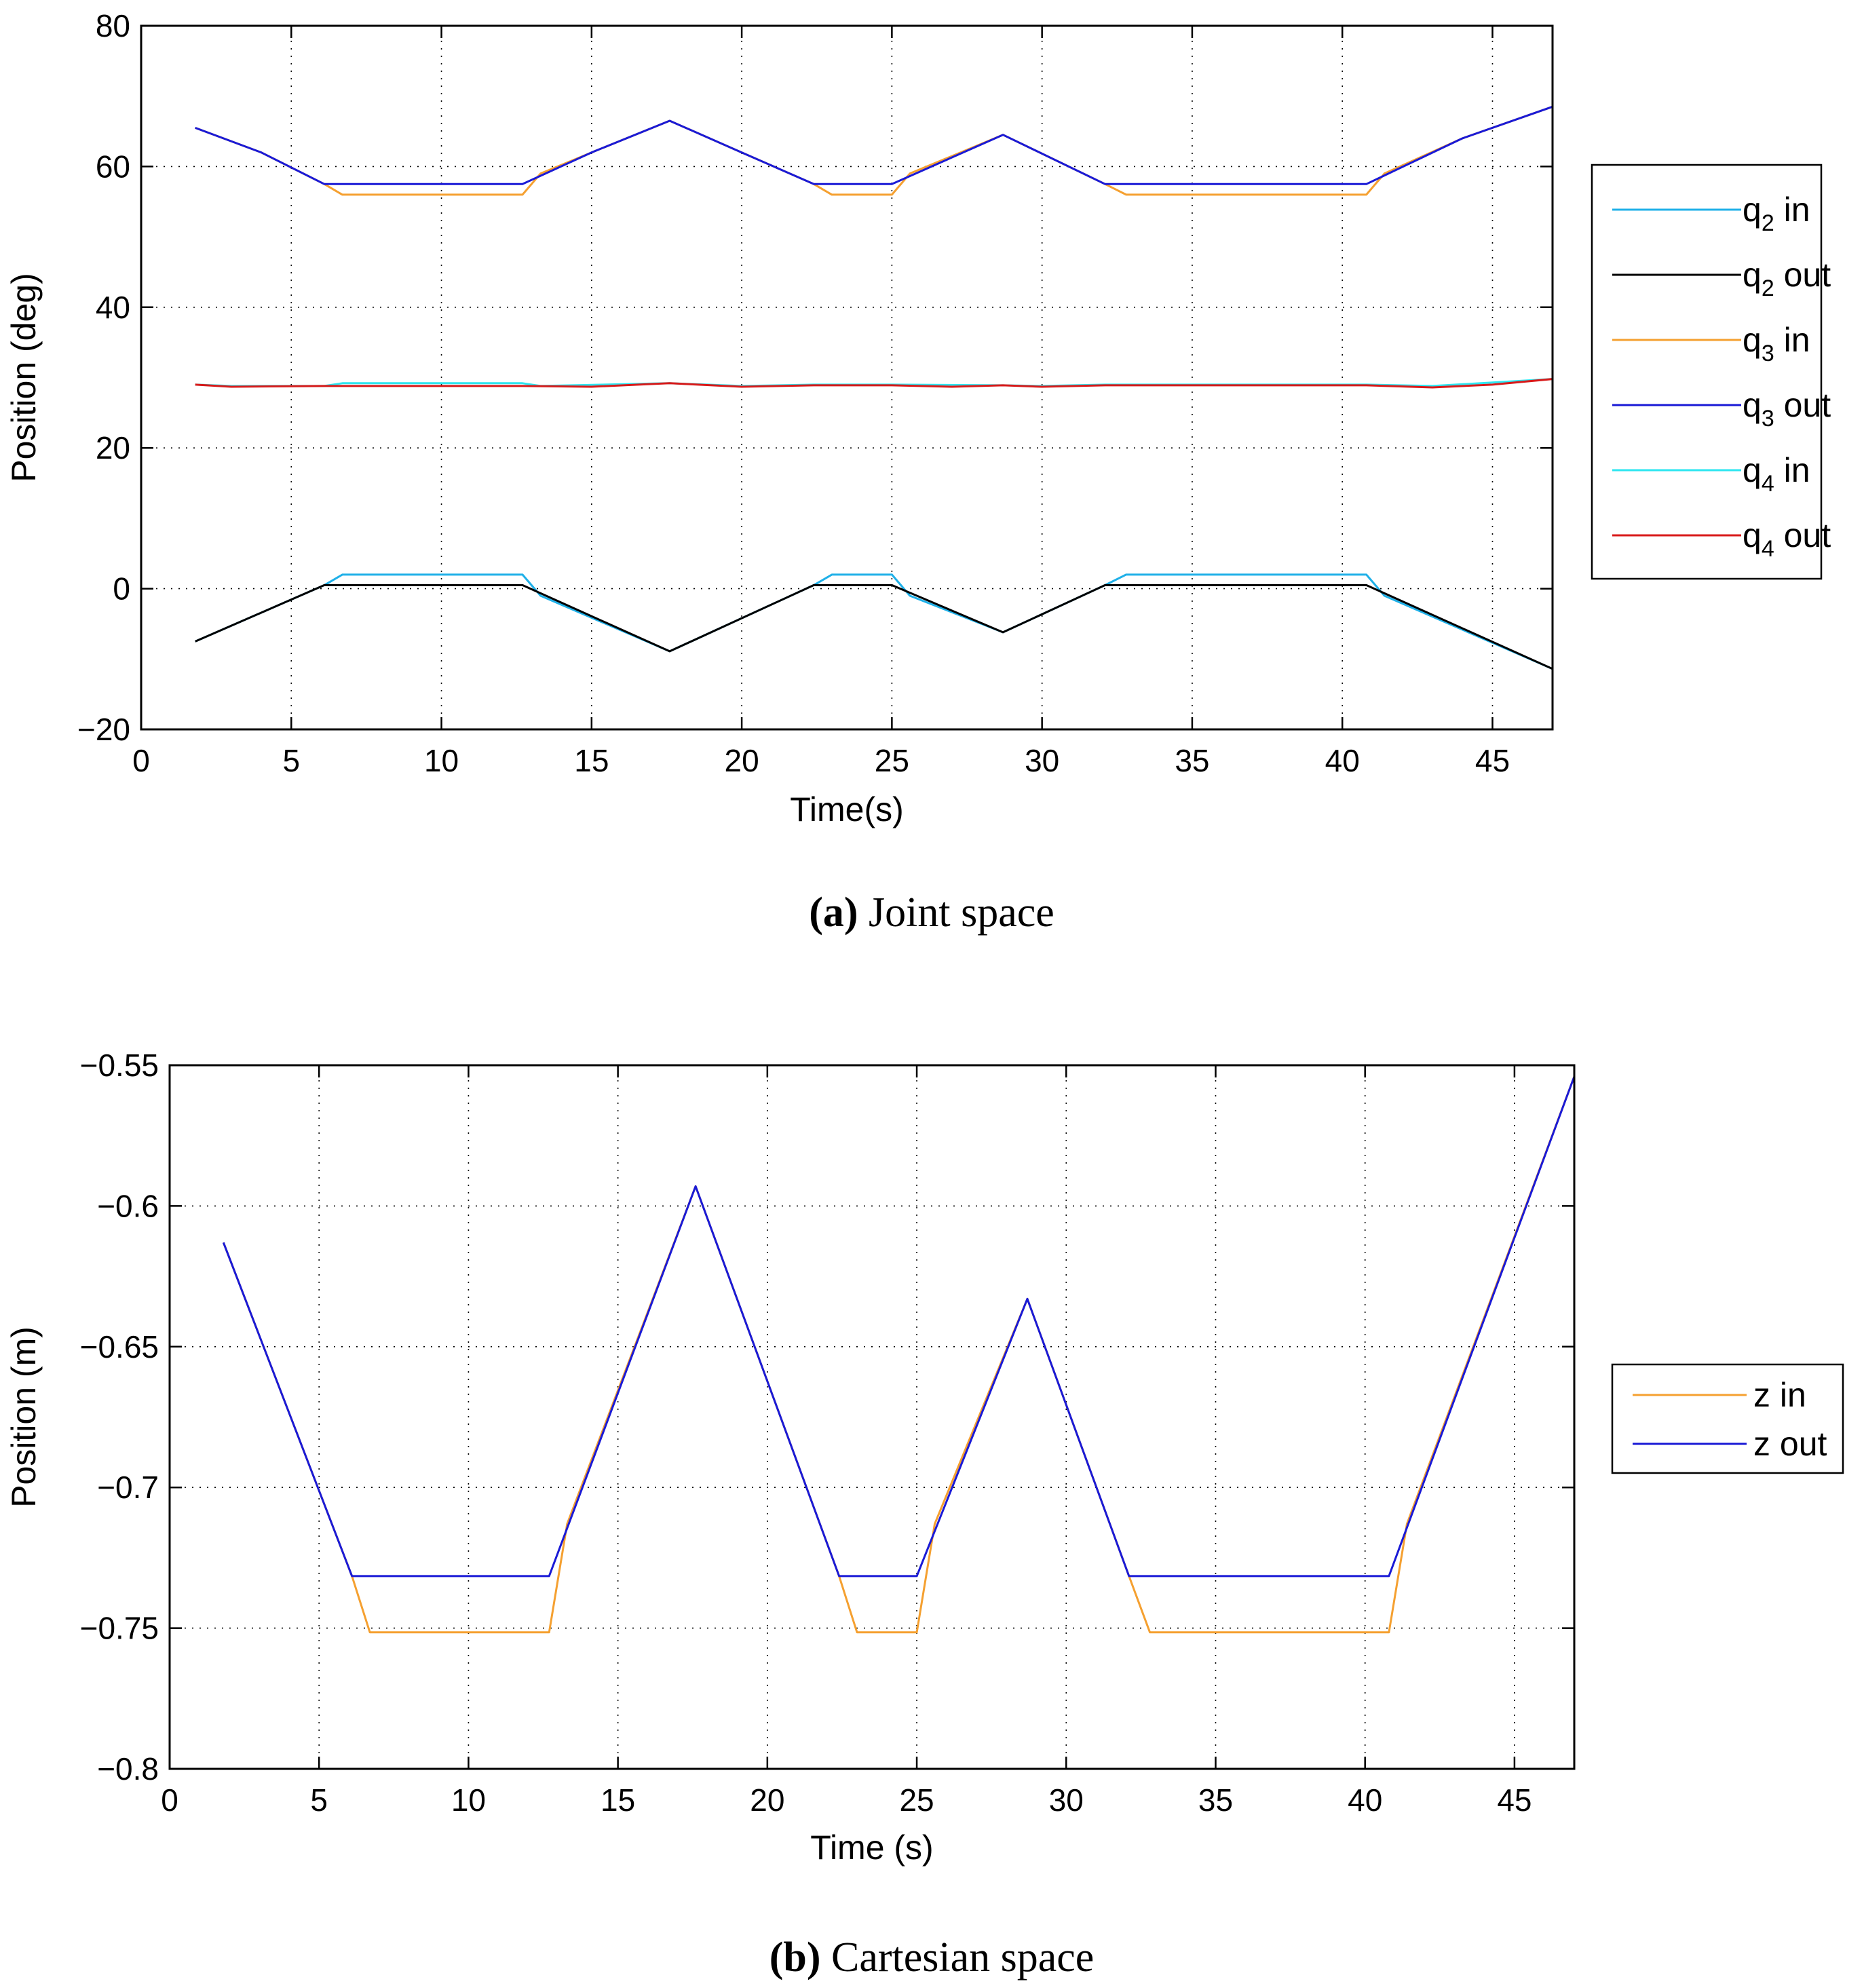 The image size is (1864, 1988). What do you see at coordinates (113, 447) in the screenshot?
I see `y-tick-label: 20` at bounding box center [113, 447].